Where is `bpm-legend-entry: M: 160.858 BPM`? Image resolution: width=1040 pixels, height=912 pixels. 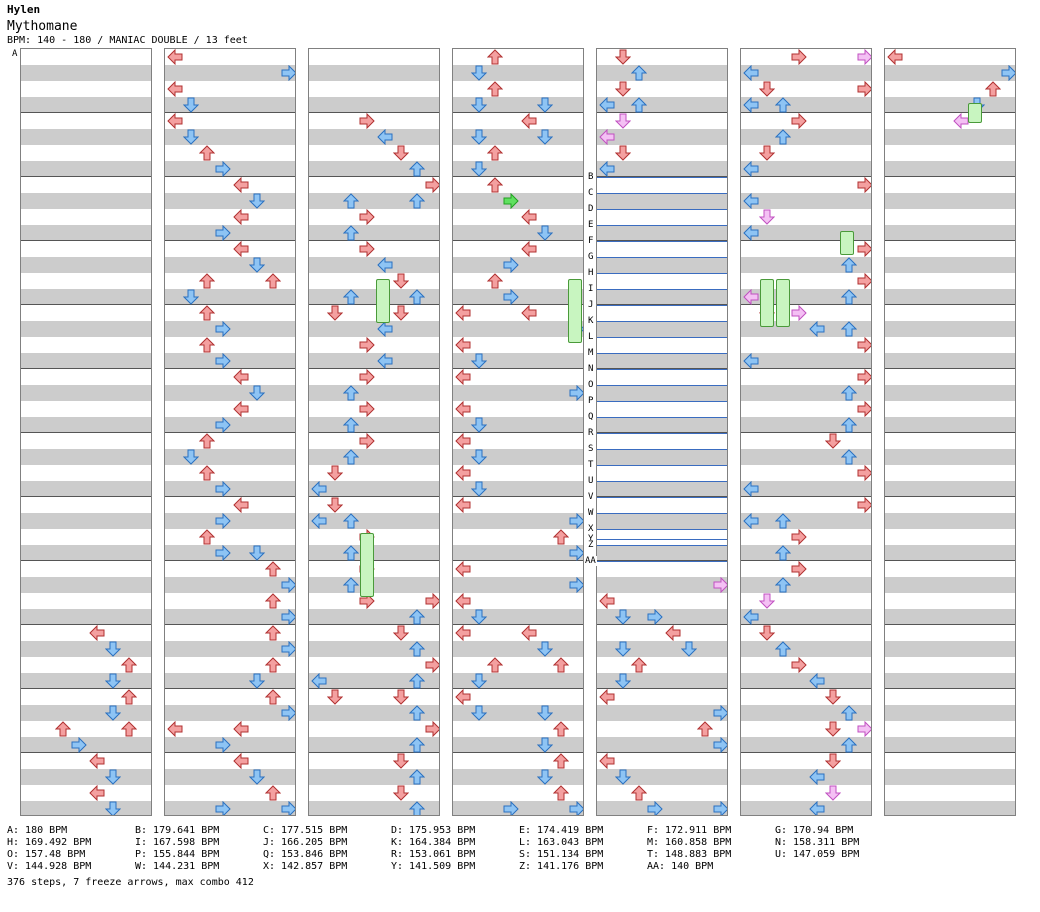 bpm-legend-entry: M: 160.858 BPM is located at coordinates (689, 842).